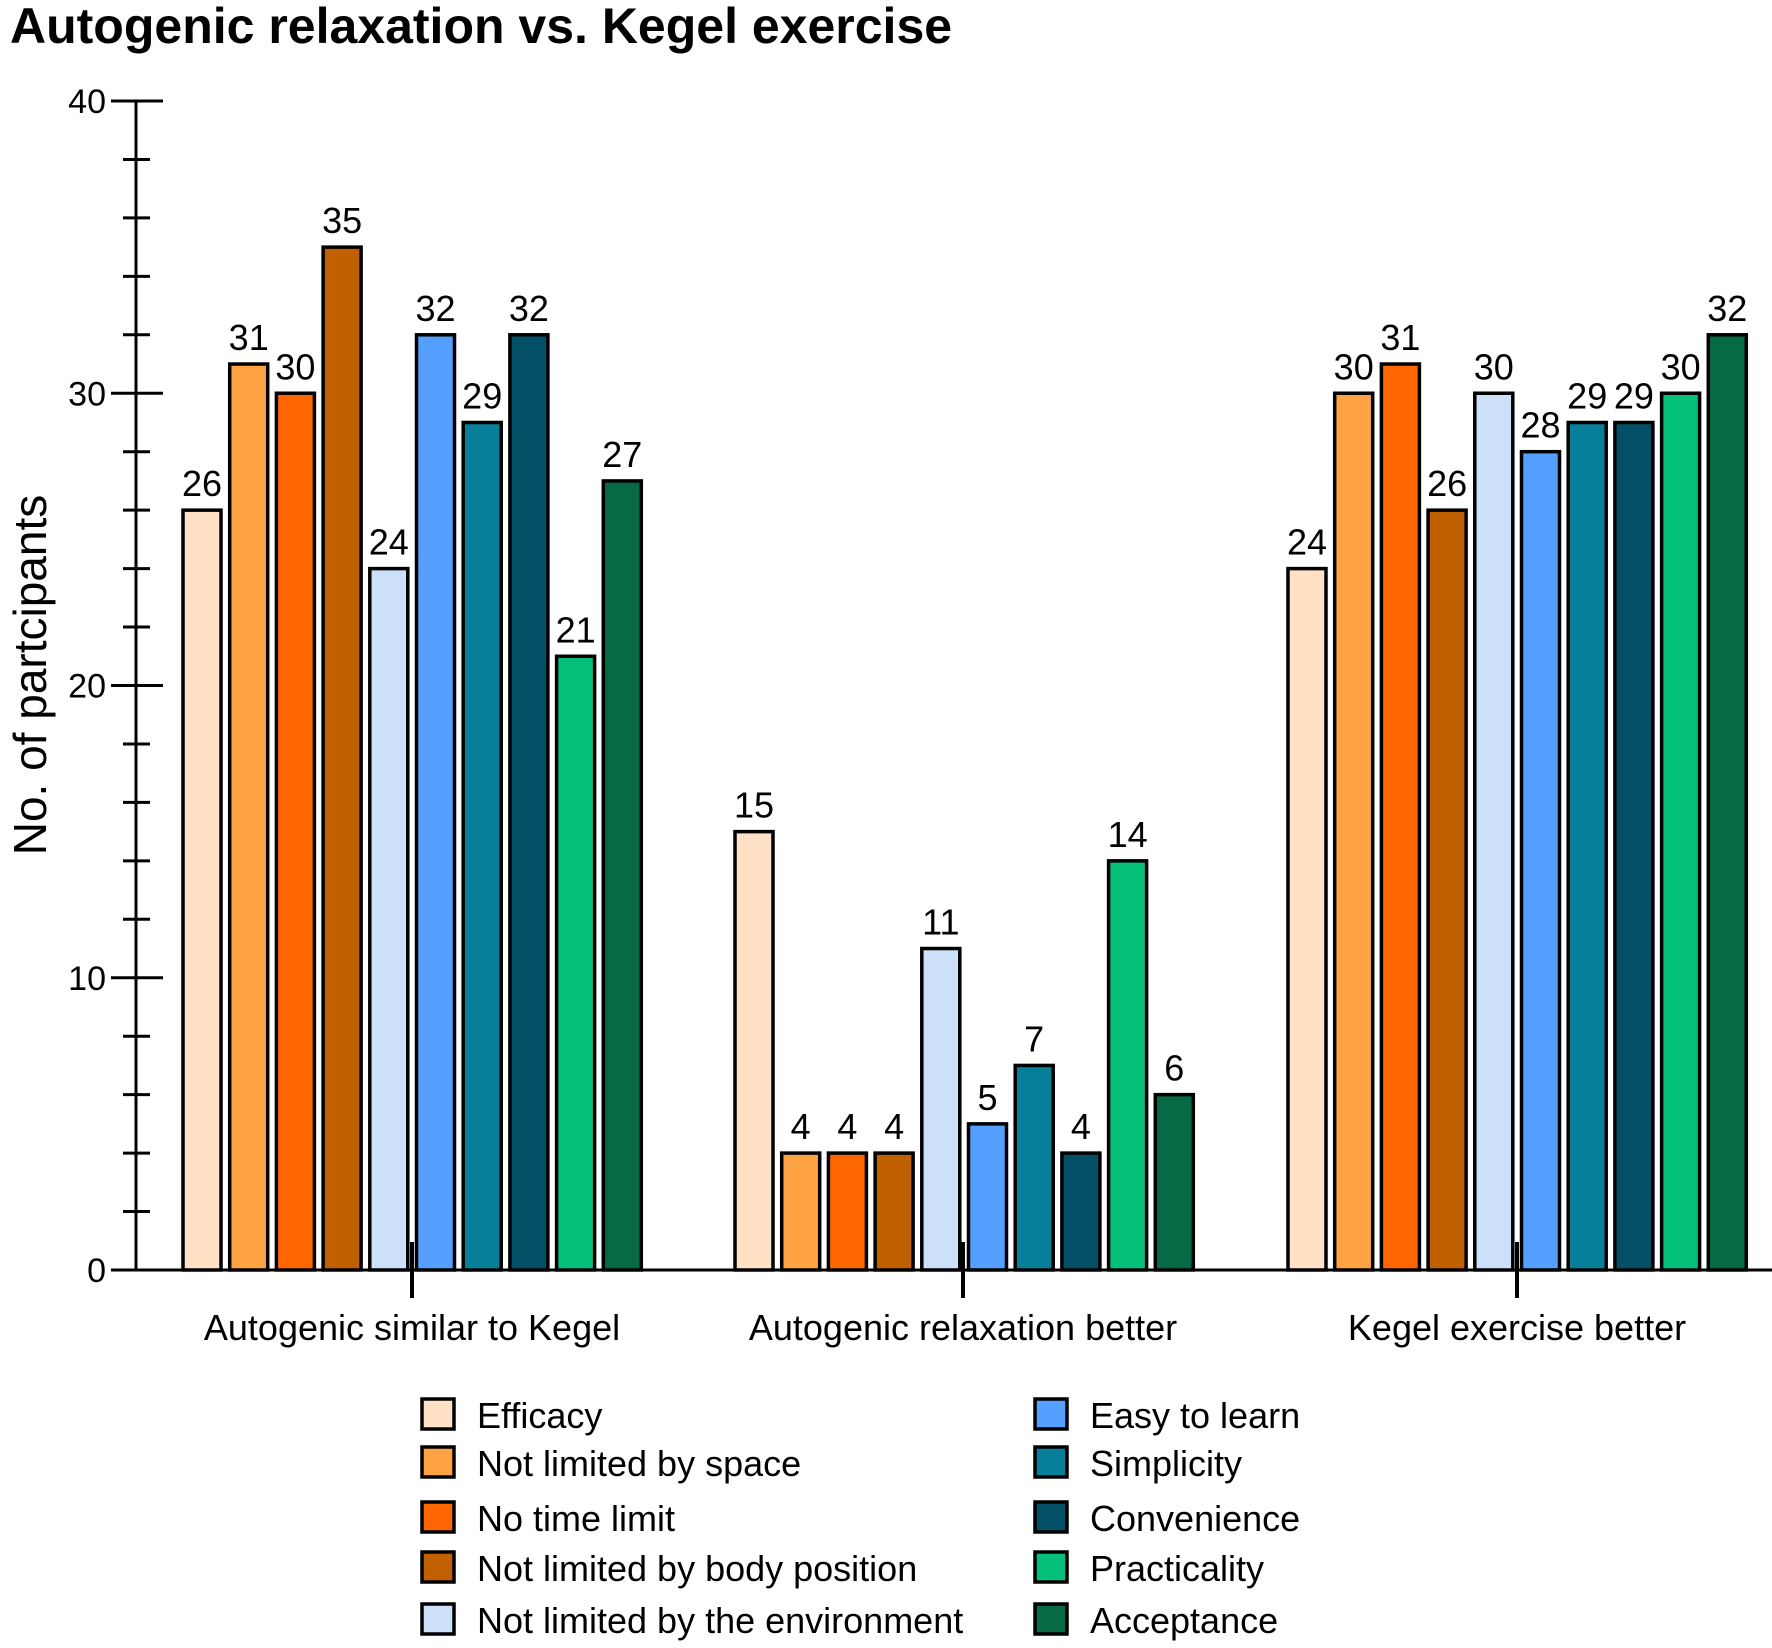  I want to click on legend-label: Not limited by body position, so click(697, 1568).